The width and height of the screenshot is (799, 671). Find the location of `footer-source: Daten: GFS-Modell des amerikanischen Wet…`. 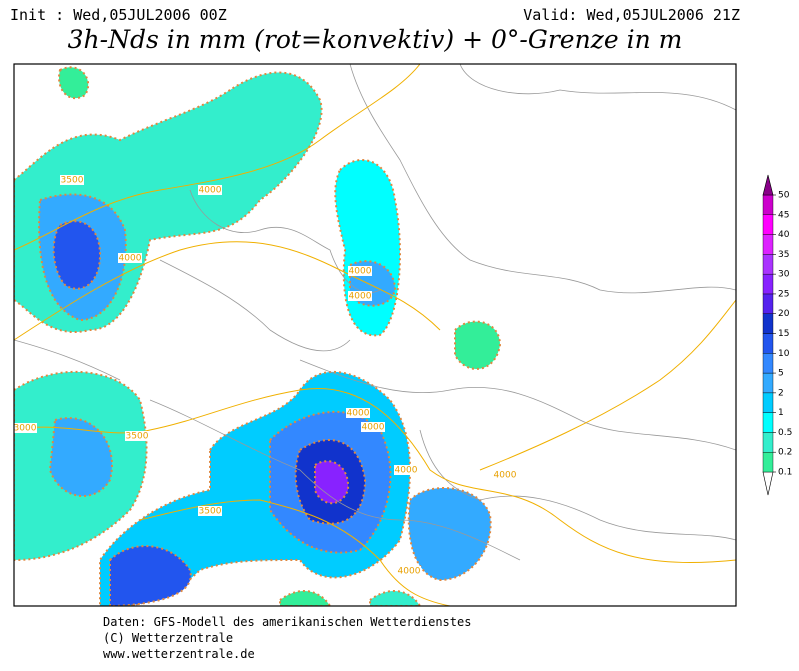

footer-source: Daten: GFS-Modell des amerikanischen Wet… is located at coordinates (287, 622).